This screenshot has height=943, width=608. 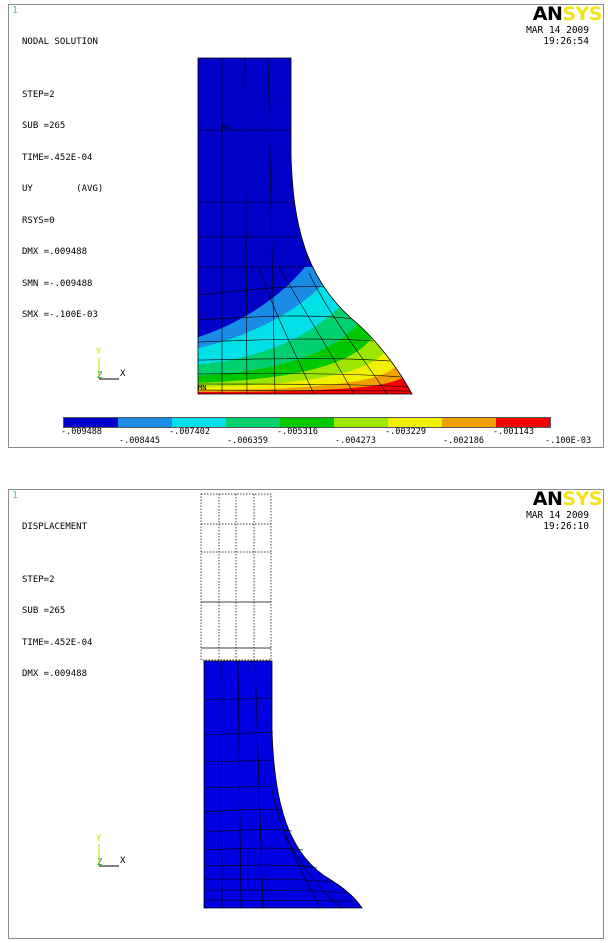 I want to click on legend-label: -.006359, so click(x=247, y=441).